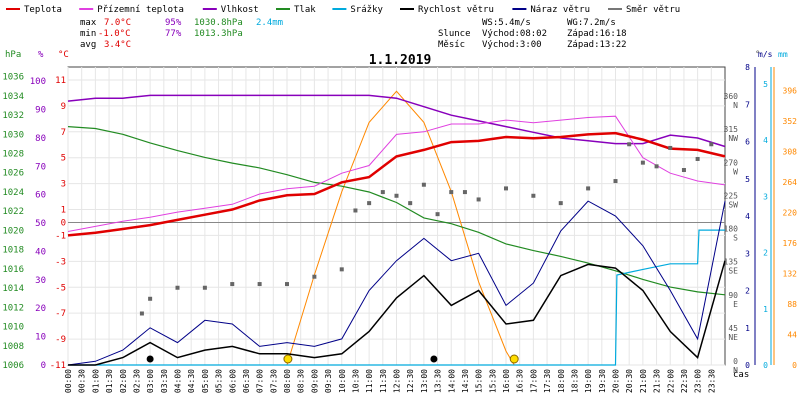  What do you see at coordinates (219, 381) in the screenshot?
I see `x-tick-label-11: 05:30` at bounding box center [219, 381].